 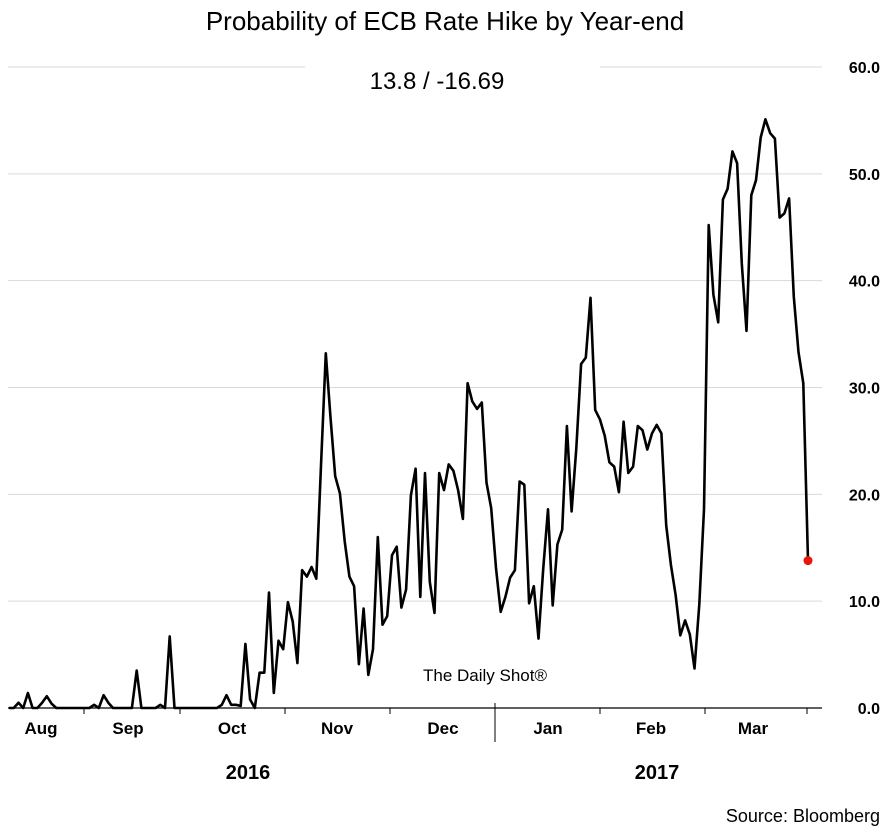 I want to click on x-tick-label: Nov, so click(x=337, y=728).